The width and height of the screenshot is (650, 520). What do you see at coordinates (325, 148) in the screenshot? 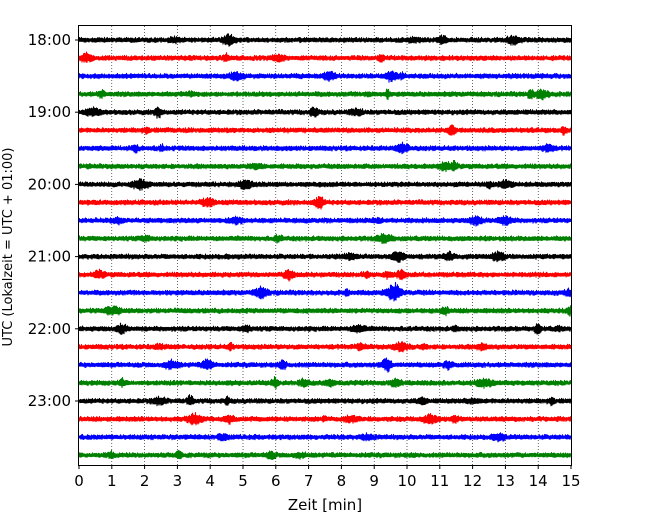
I see `trace-line-1930` at bounding box center [325, 148].